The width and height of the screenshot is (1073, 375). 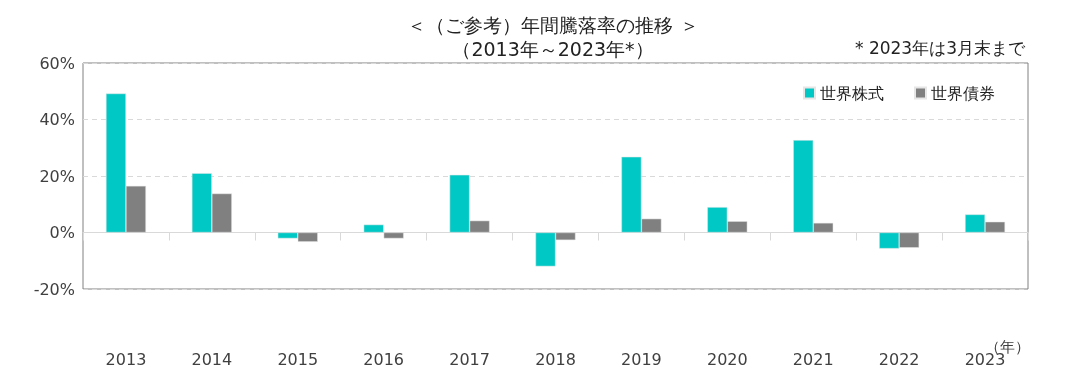 What do you see at coordinates (384, 359) in the screenshot?
I see `x-tick-label: 2016` at bounding box center [384, 359].